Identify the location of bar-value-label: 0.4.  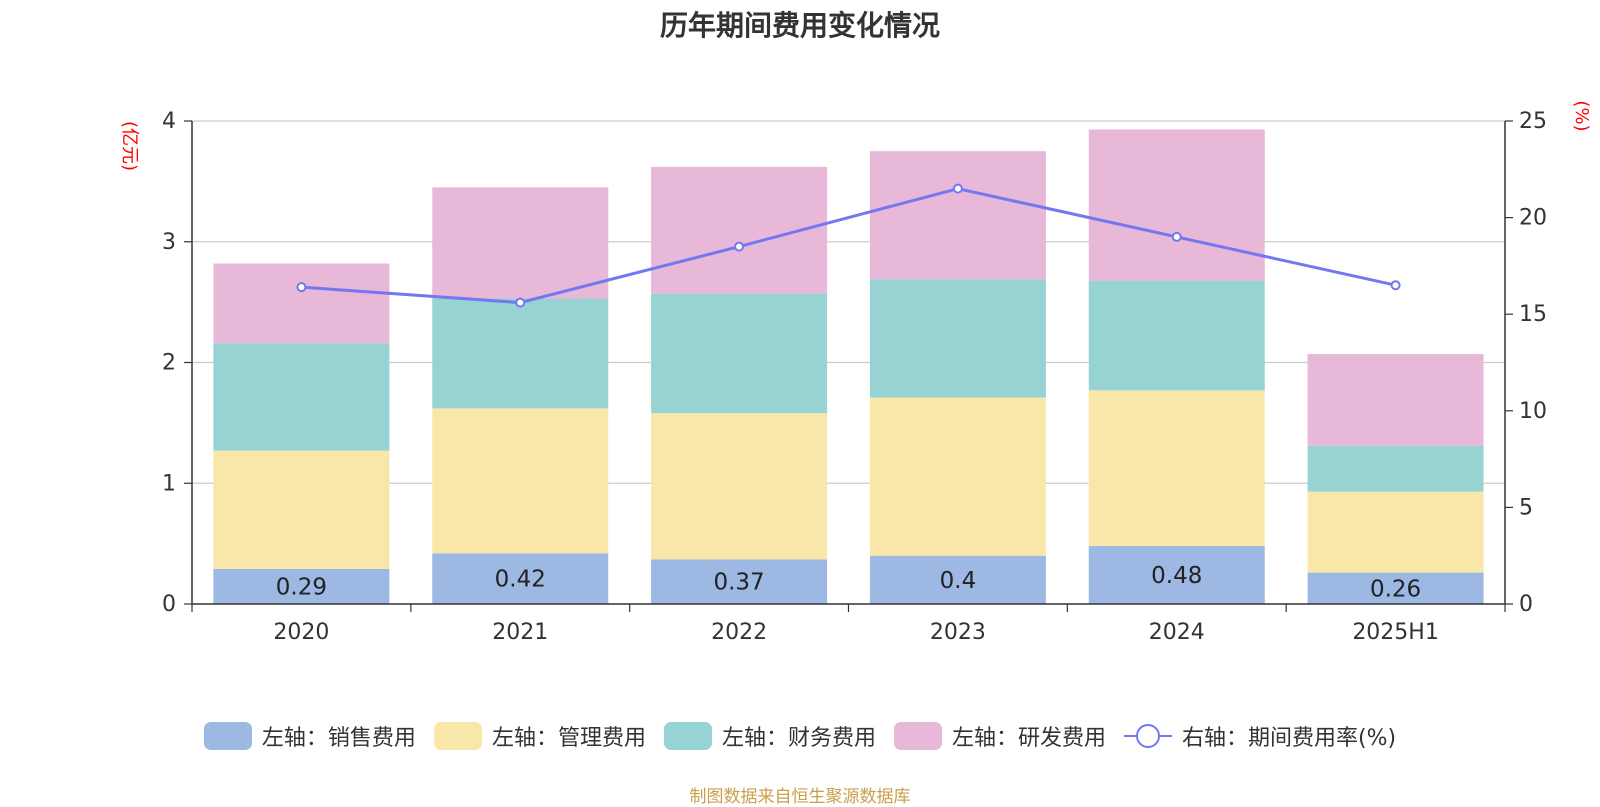
(958, 581).